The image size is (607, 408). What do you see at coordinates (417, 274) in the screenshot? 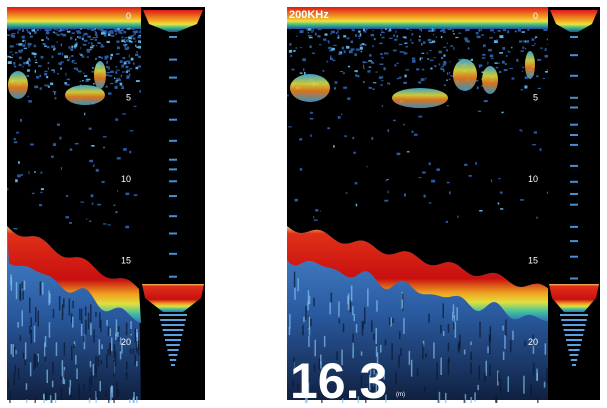
I see `seabed-echo` at bounding box center [417, 274].